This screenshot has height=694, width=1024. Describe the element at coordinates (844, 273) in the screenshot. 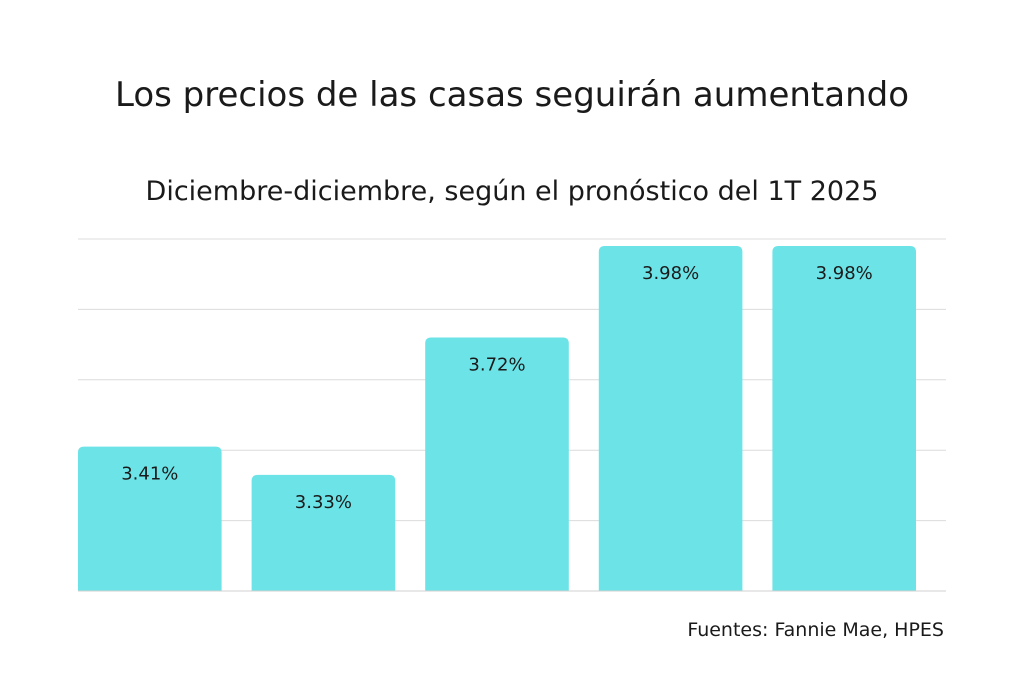

I see `data-label-5: 3.98%` at that location.